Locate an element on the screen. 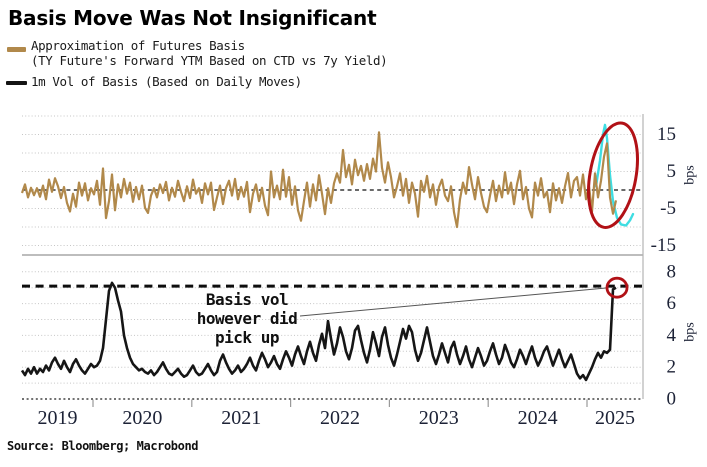 The image size is (707, 467). y-tick-label: -5 is located at coordinates (668, 208).